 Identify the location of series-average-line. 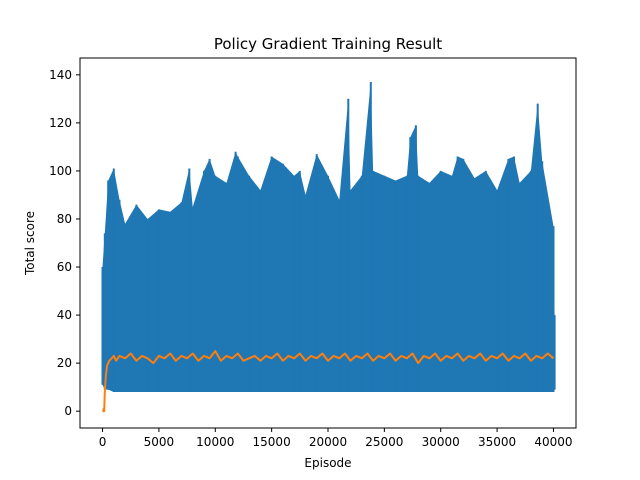
(328, 381).